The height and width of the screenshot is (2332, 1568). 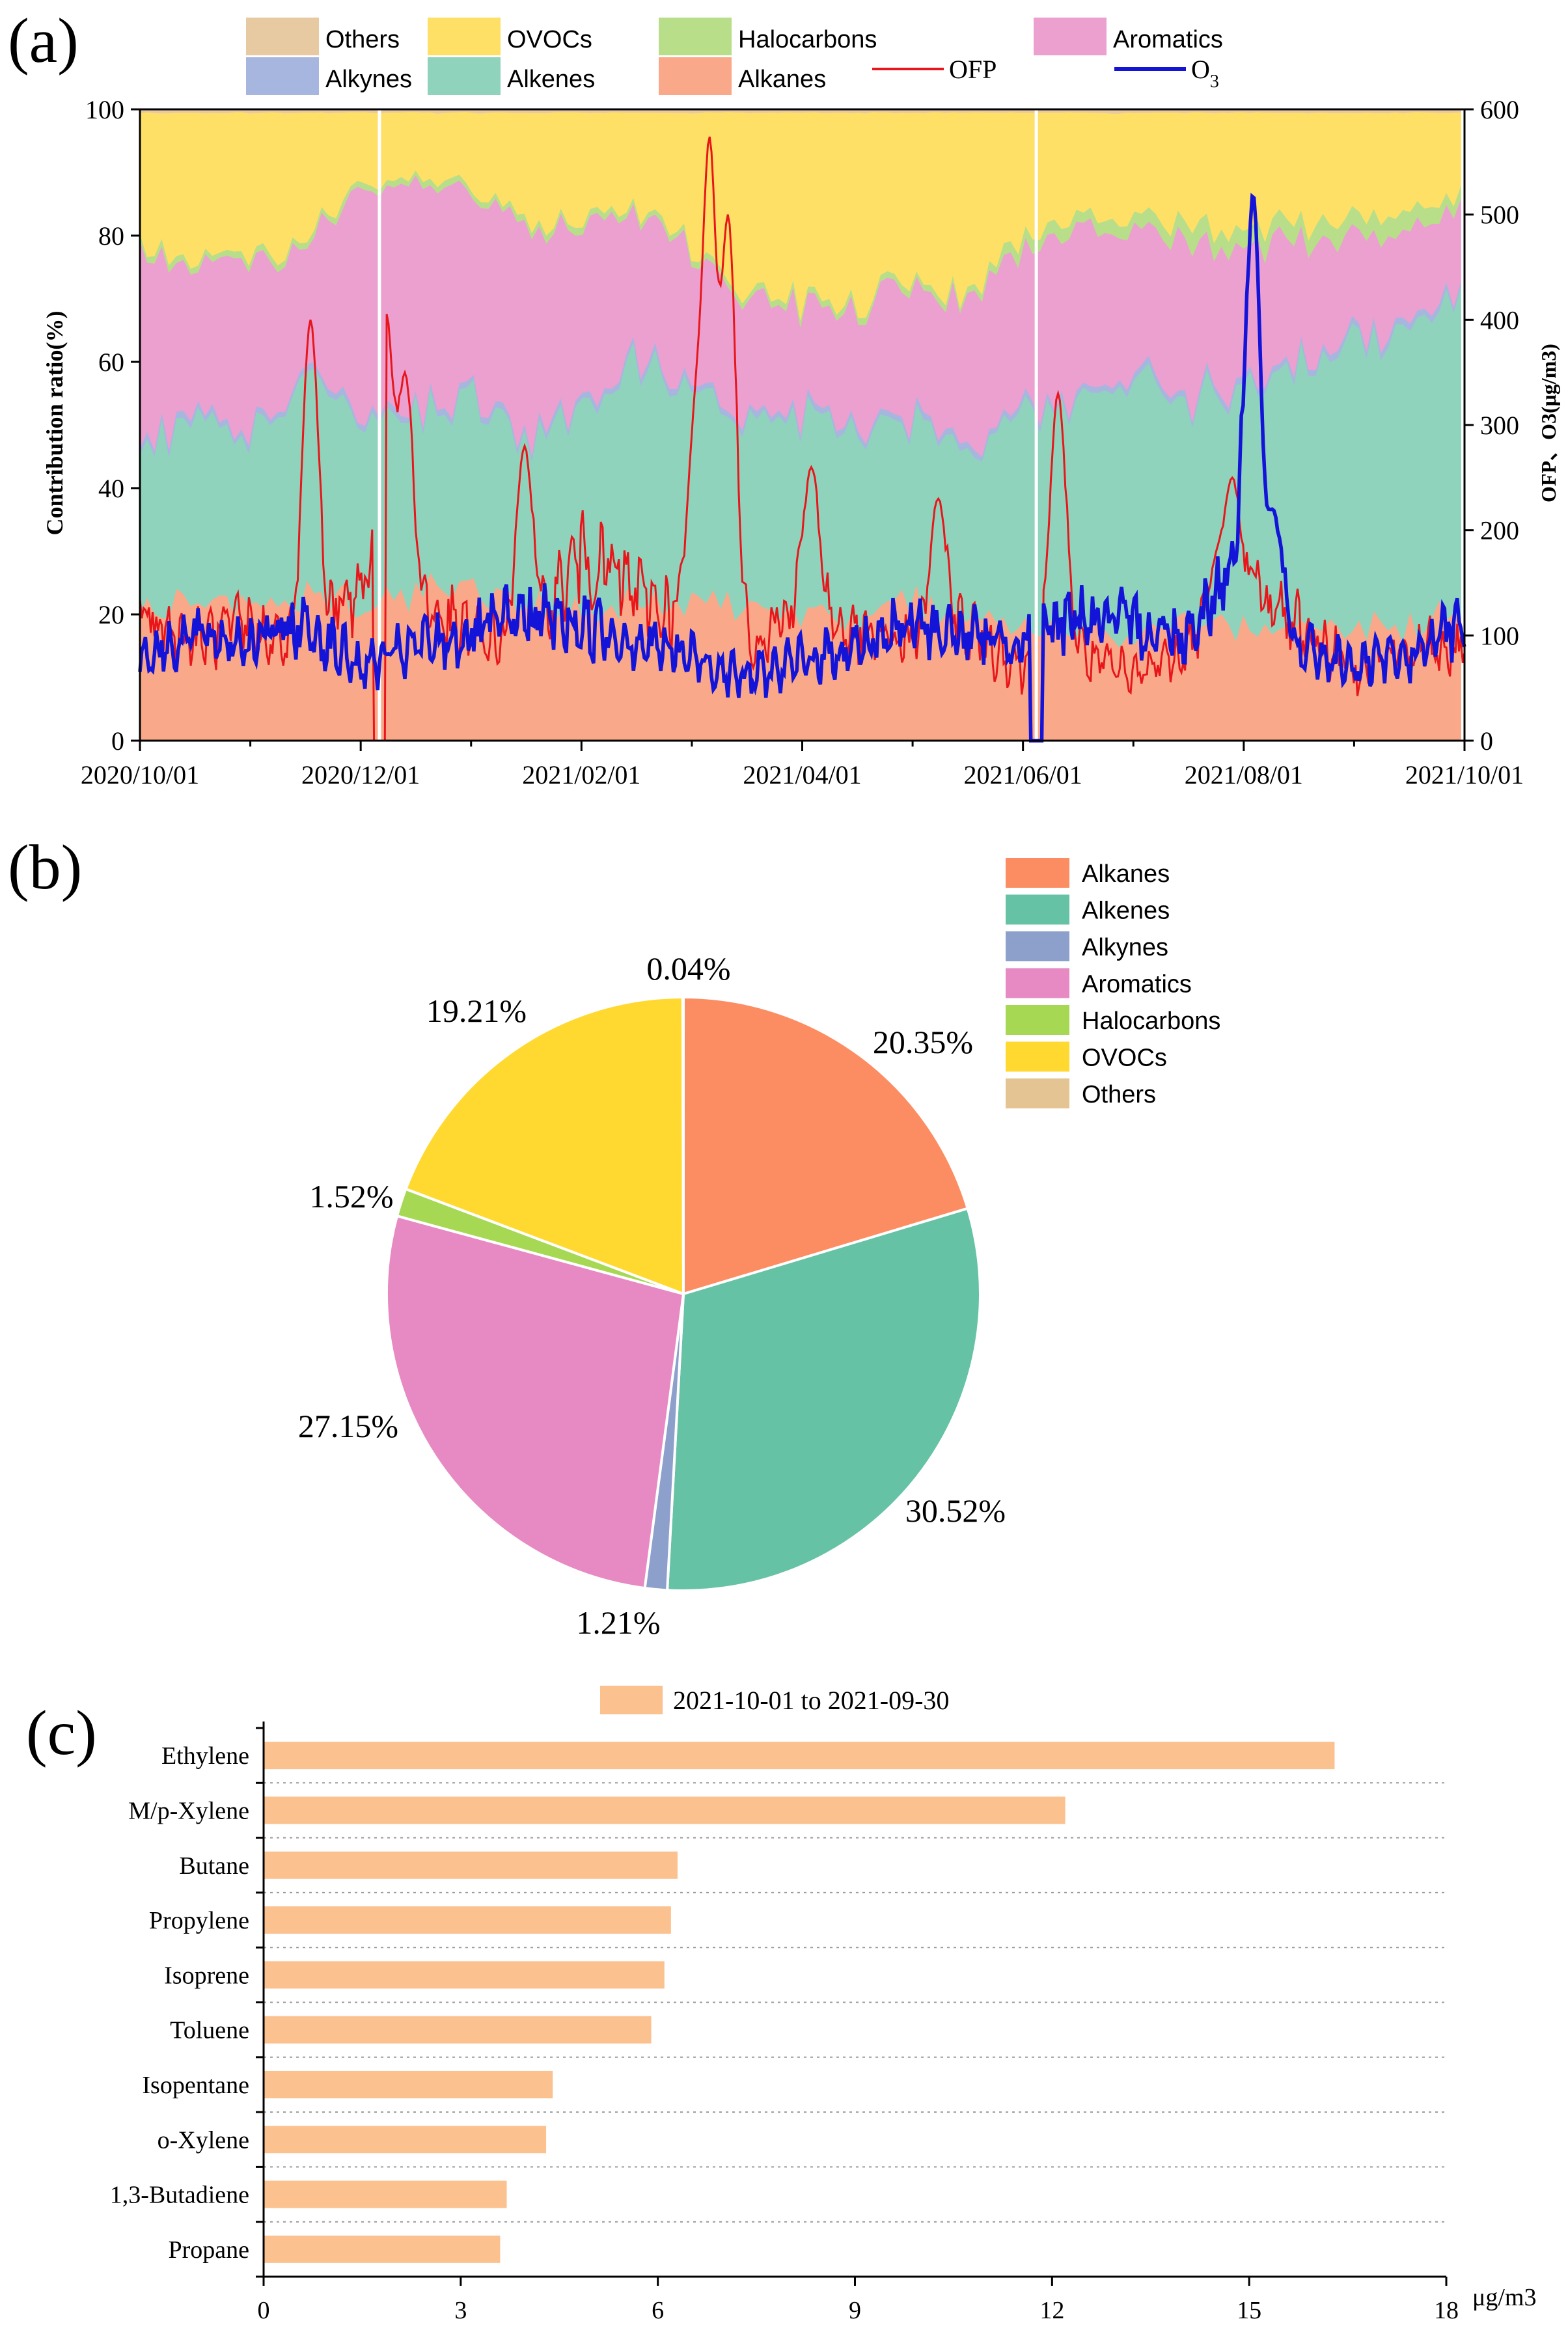 I want to click on bar-isoprene, so click(x=464, y=1975).